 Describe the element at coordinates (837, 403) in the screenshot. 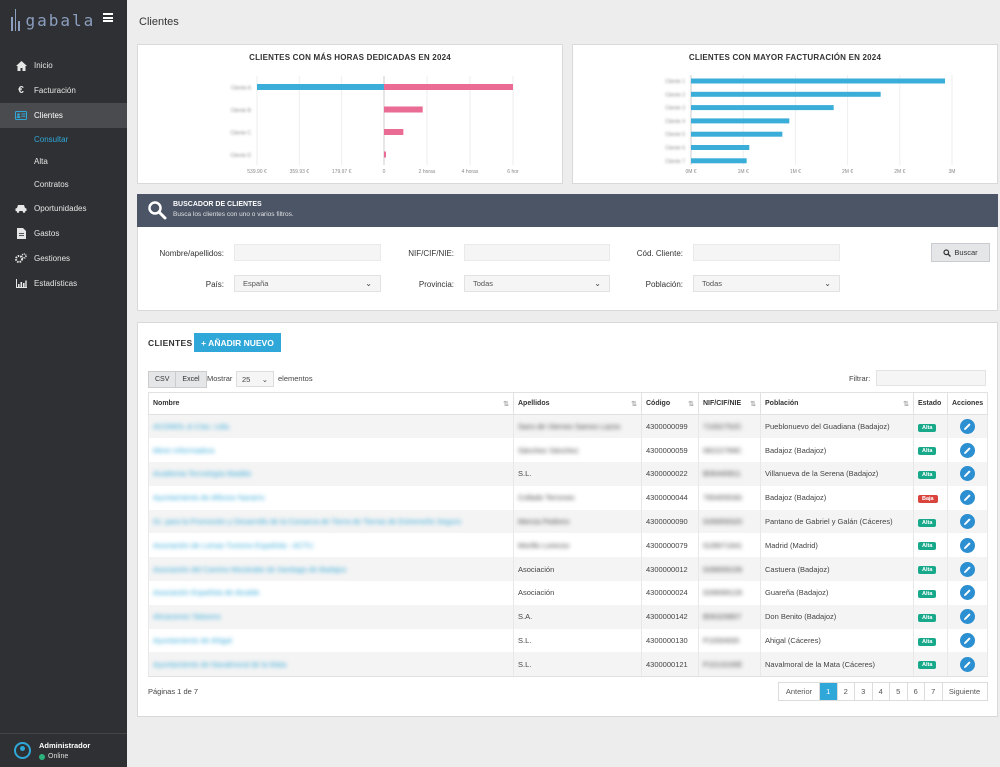

I see `col-header-town: Población ⇅` at that location.